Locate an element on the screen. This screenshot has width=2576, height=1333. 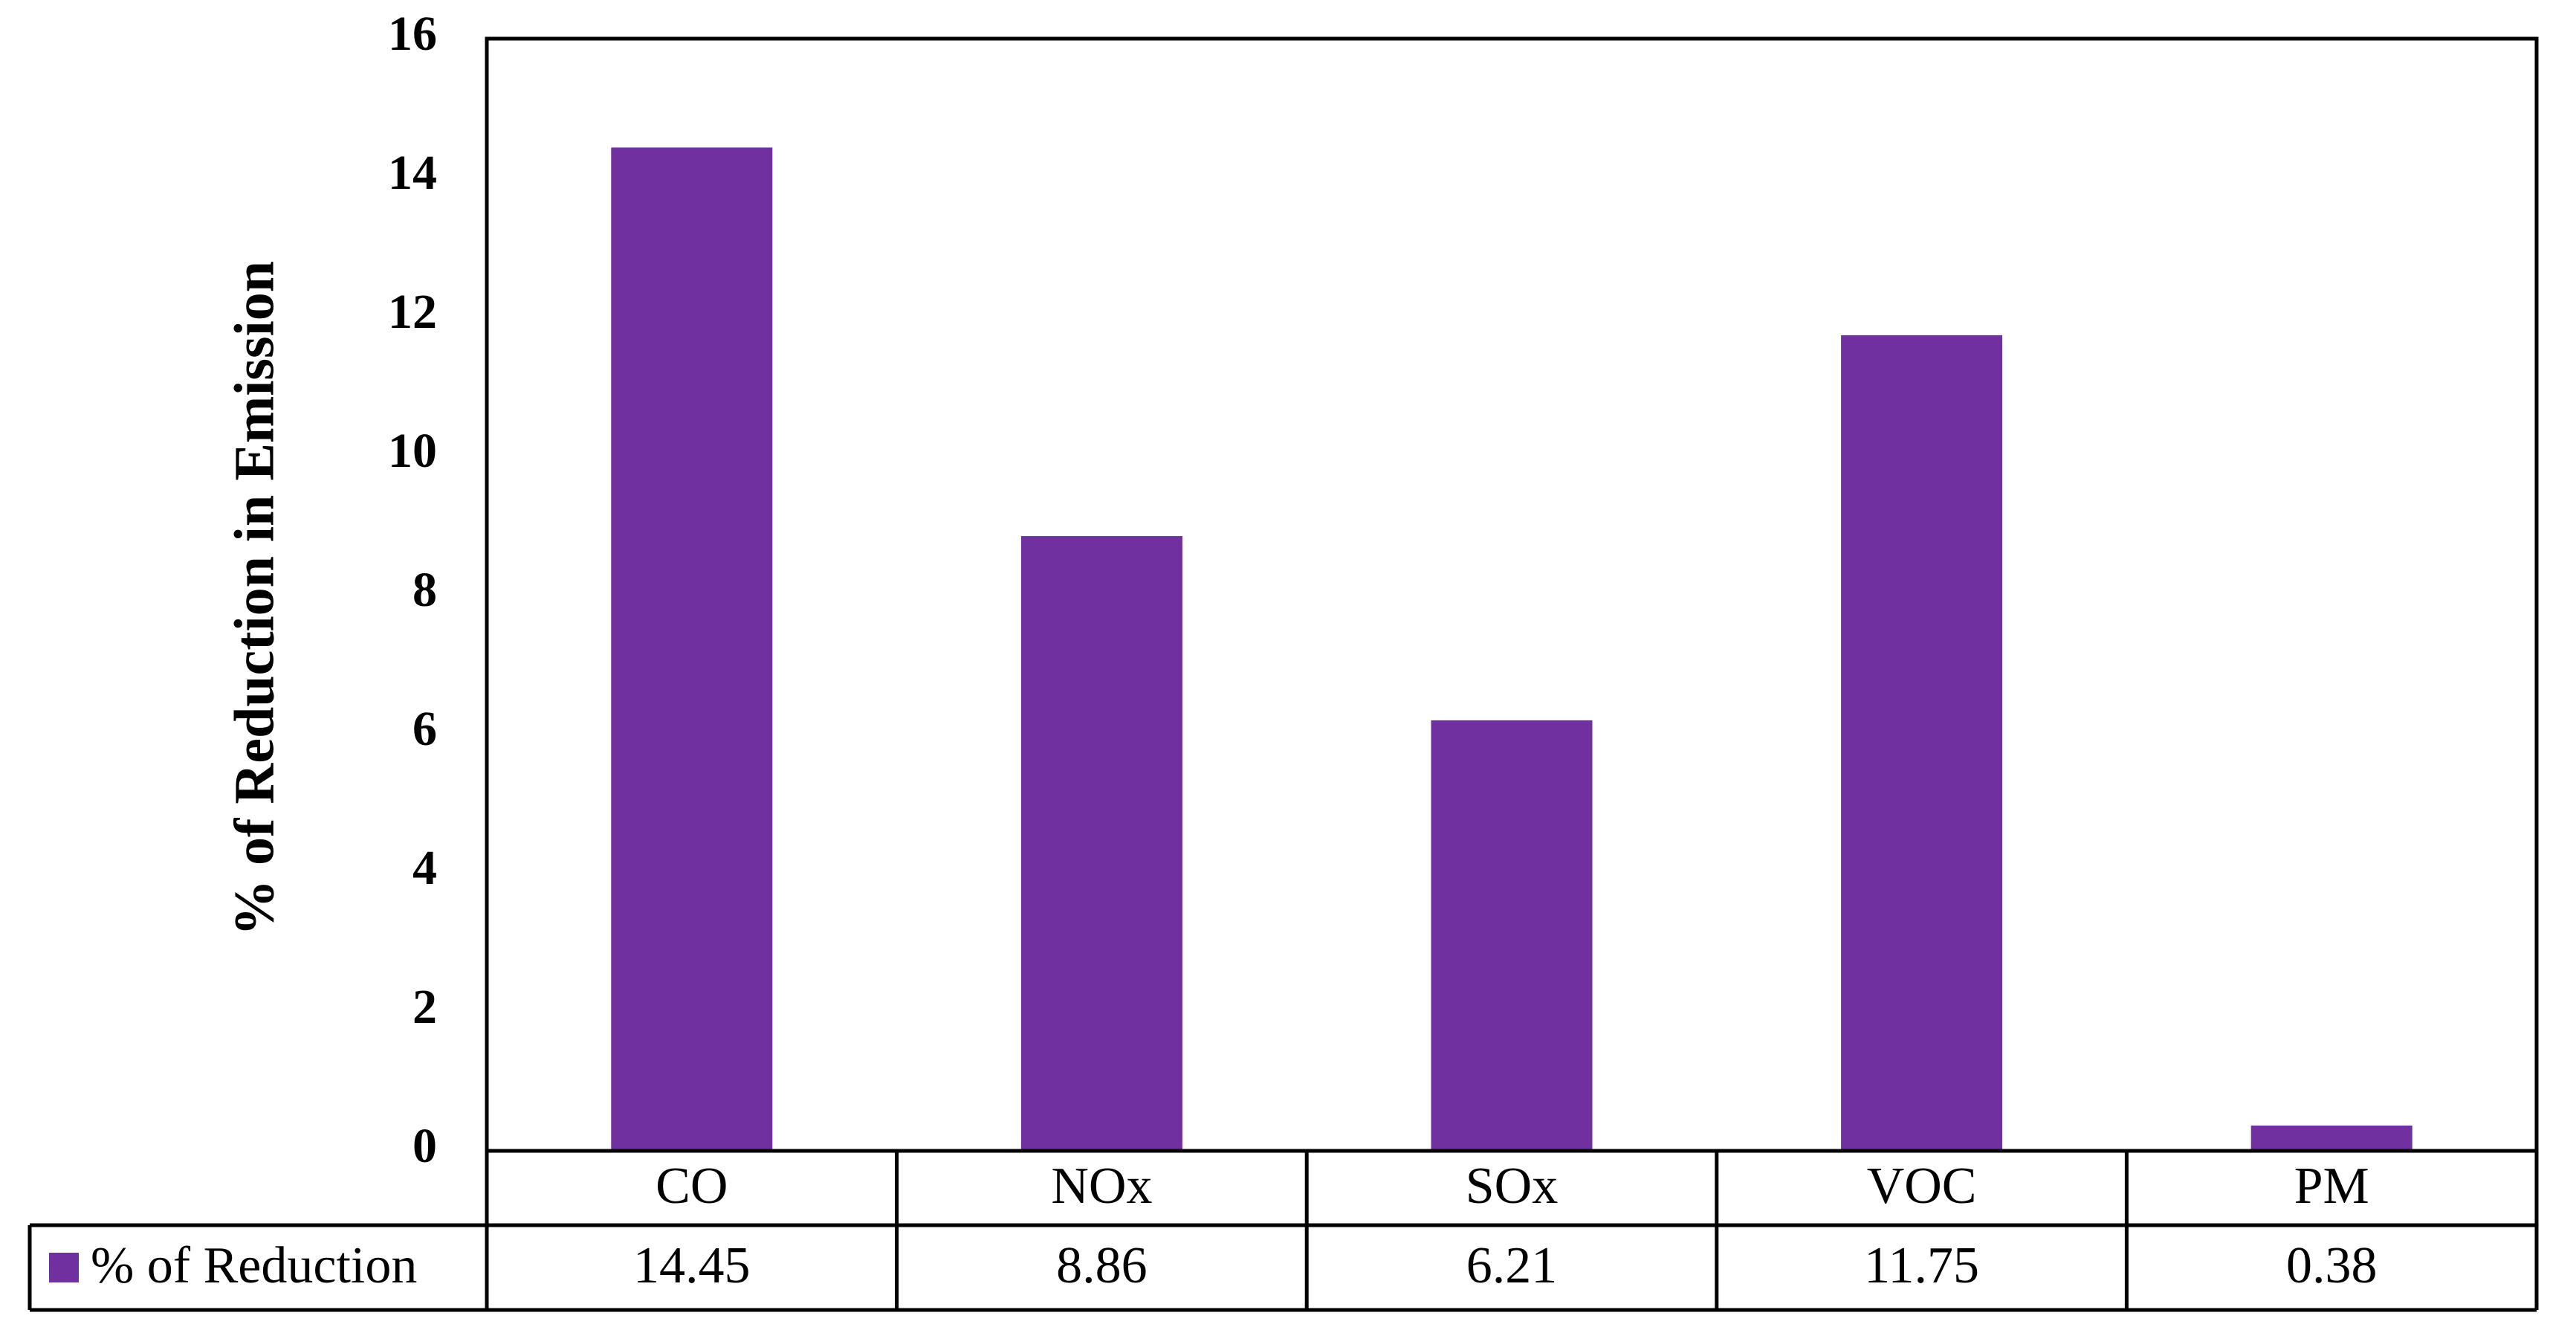
bar-pm is located at coordinates (2331, 1137).